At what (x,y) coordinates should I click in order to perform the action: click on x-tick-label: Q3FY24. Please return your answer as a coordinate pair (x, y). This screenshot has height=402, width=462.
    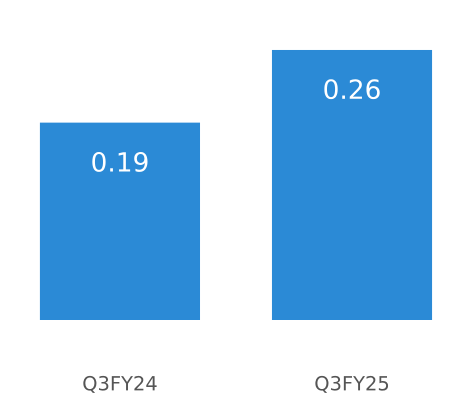
    Looking at the image, I should click on (120, 384).